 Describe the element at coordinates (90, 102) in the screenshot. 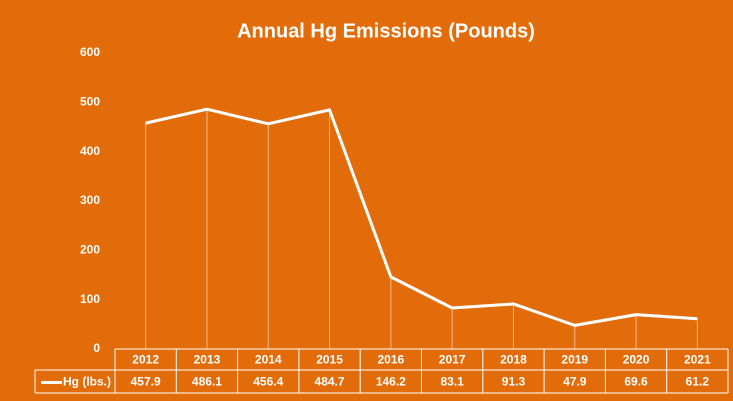

I see `y-tick-label: 500` at that location.